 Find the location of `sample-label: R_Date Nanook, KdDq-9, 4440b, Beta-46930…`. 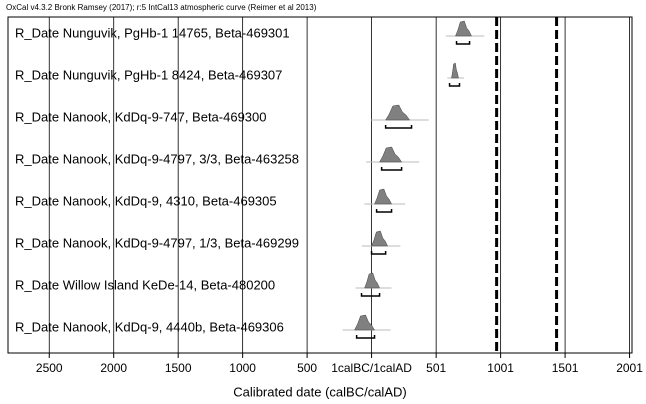

sample-label: R_Date Nanook, KdDq-9, 4440b, Beta-46930… is located at coordinates (149, 326).